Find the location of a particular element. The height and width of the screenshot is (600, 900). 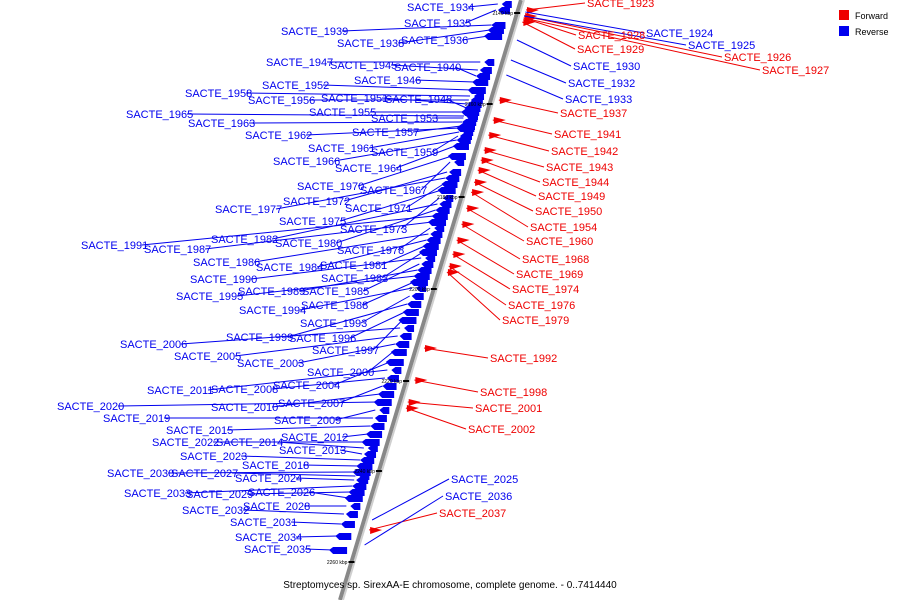

reverse-gene-label: SACTE_2029 is located at coordinates (219, 495).